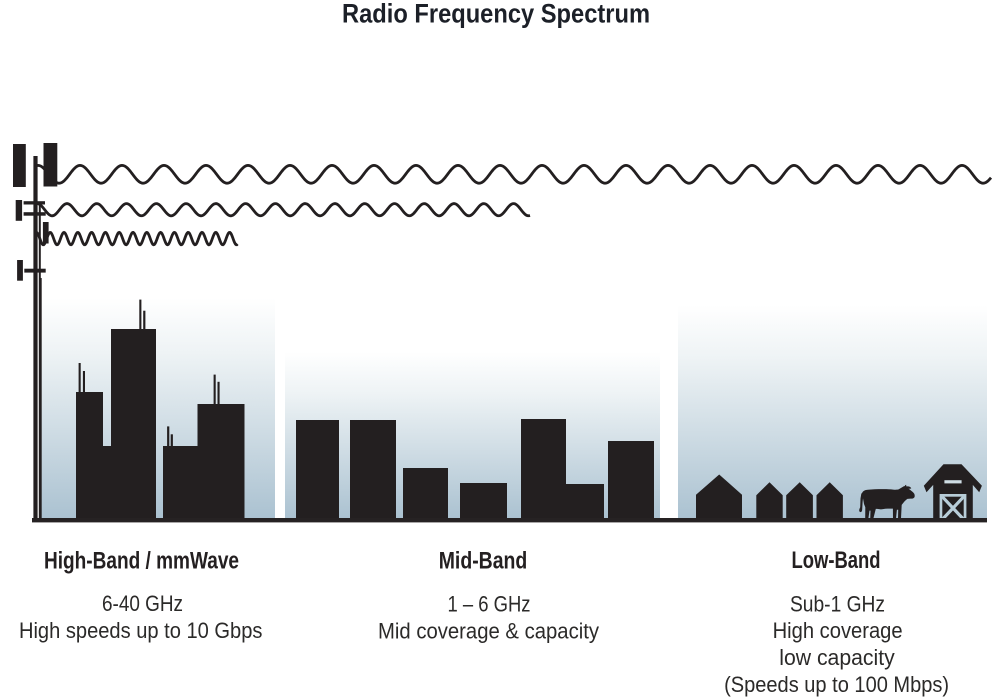  What do you see at coordinates (837, 604) in the screenshot?
I see `svg-text: Sub-1 GHz` at bounding box center [837, 604].